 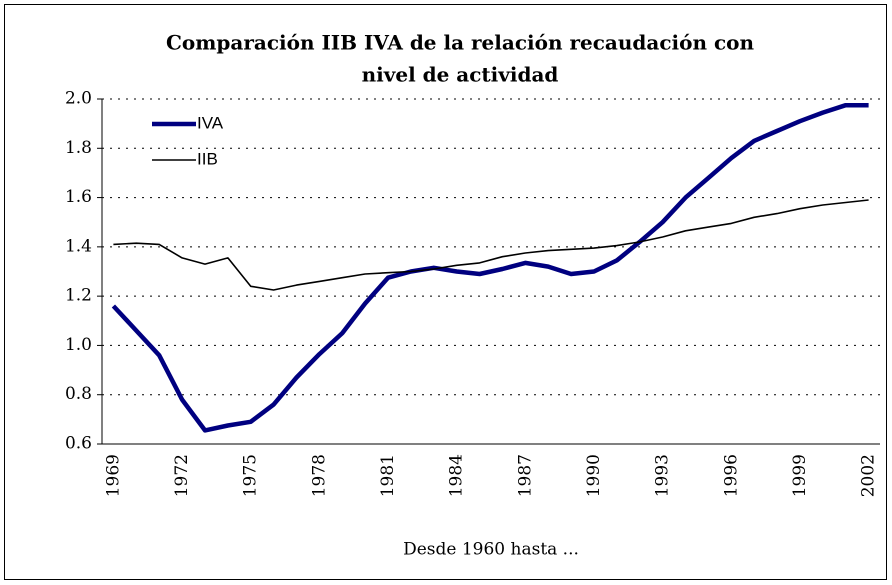 I want to click on y-tick-label: 1.4, so click(x=78, y=246).